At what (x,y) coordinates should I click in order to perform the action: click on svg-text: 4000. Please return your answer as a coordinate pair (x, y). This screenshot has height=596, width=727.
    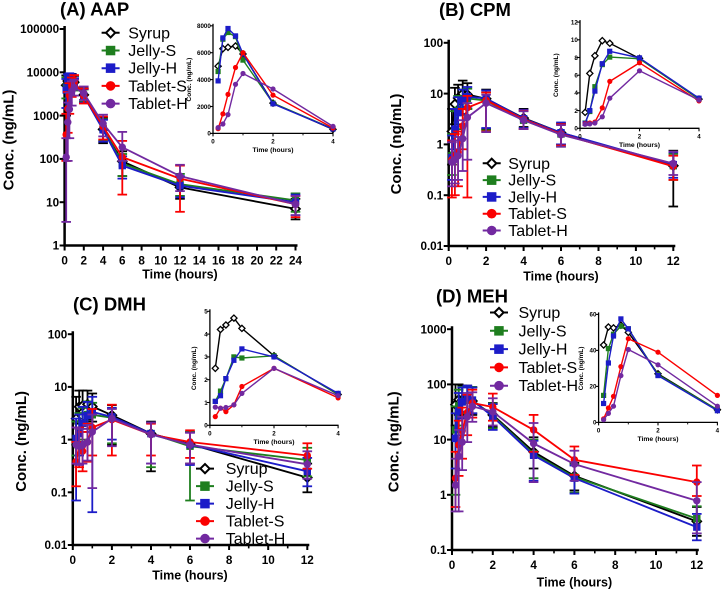
    Looking at the image, I should click on (204, 80).